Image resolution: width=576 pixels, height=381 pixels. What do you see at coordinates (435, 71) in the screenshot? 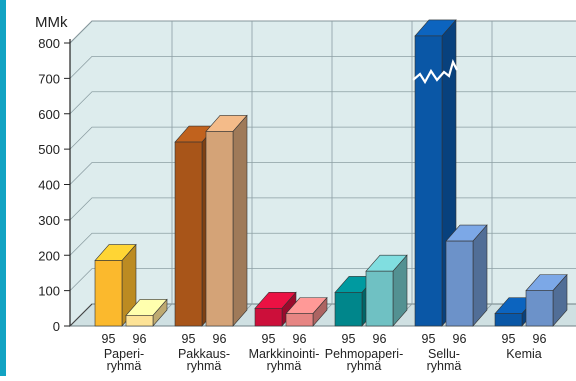
I see `axis-break-mark` at bounding box center [435, 71].